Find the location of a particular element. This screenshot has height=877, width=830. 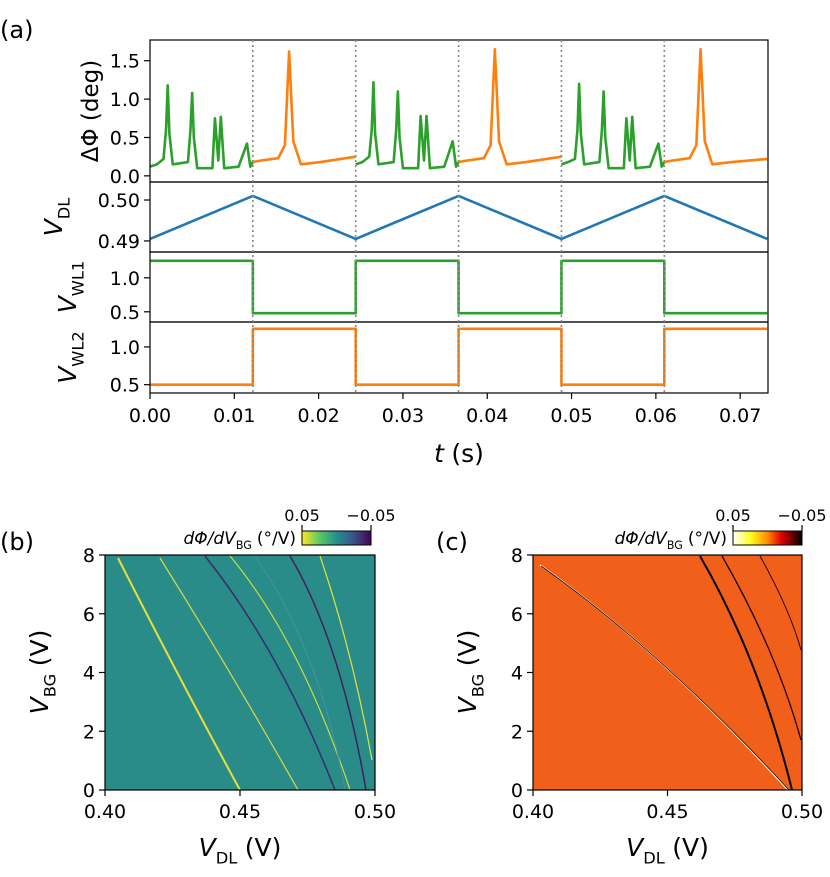

y-axis-label: VWL1 is located at coordinates (70, 287).